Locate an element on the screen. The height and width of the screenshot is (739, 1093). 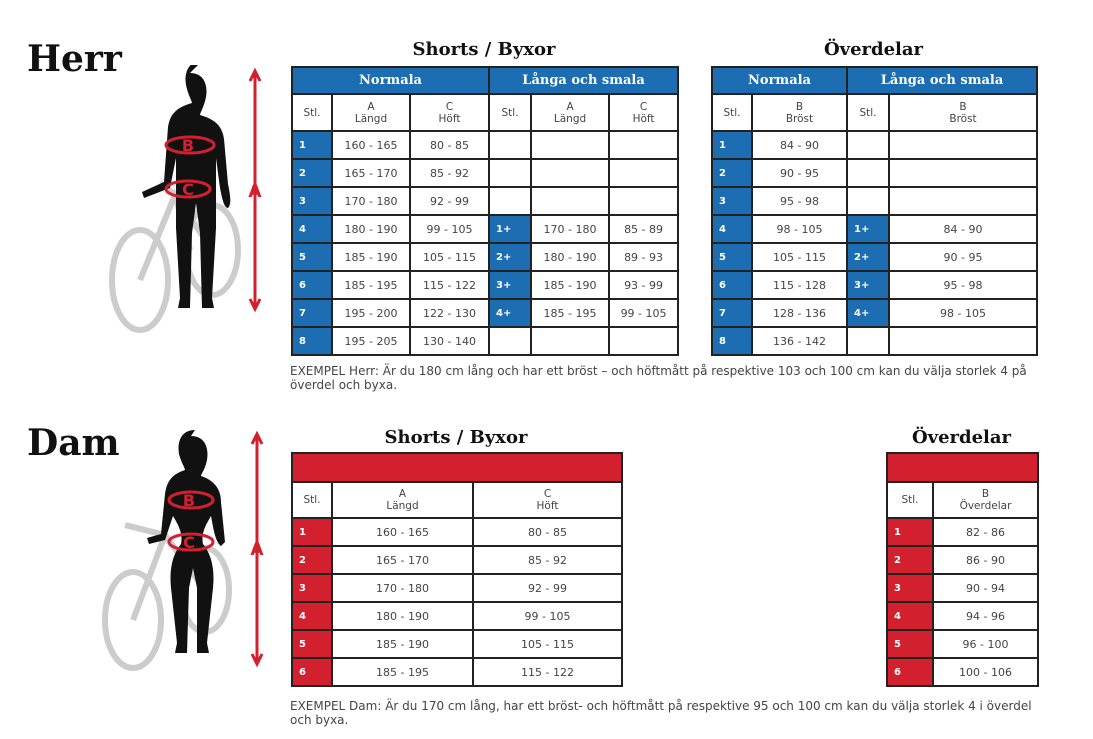
data-row: 1 84 - 90 is located at coordinates (875, 145).